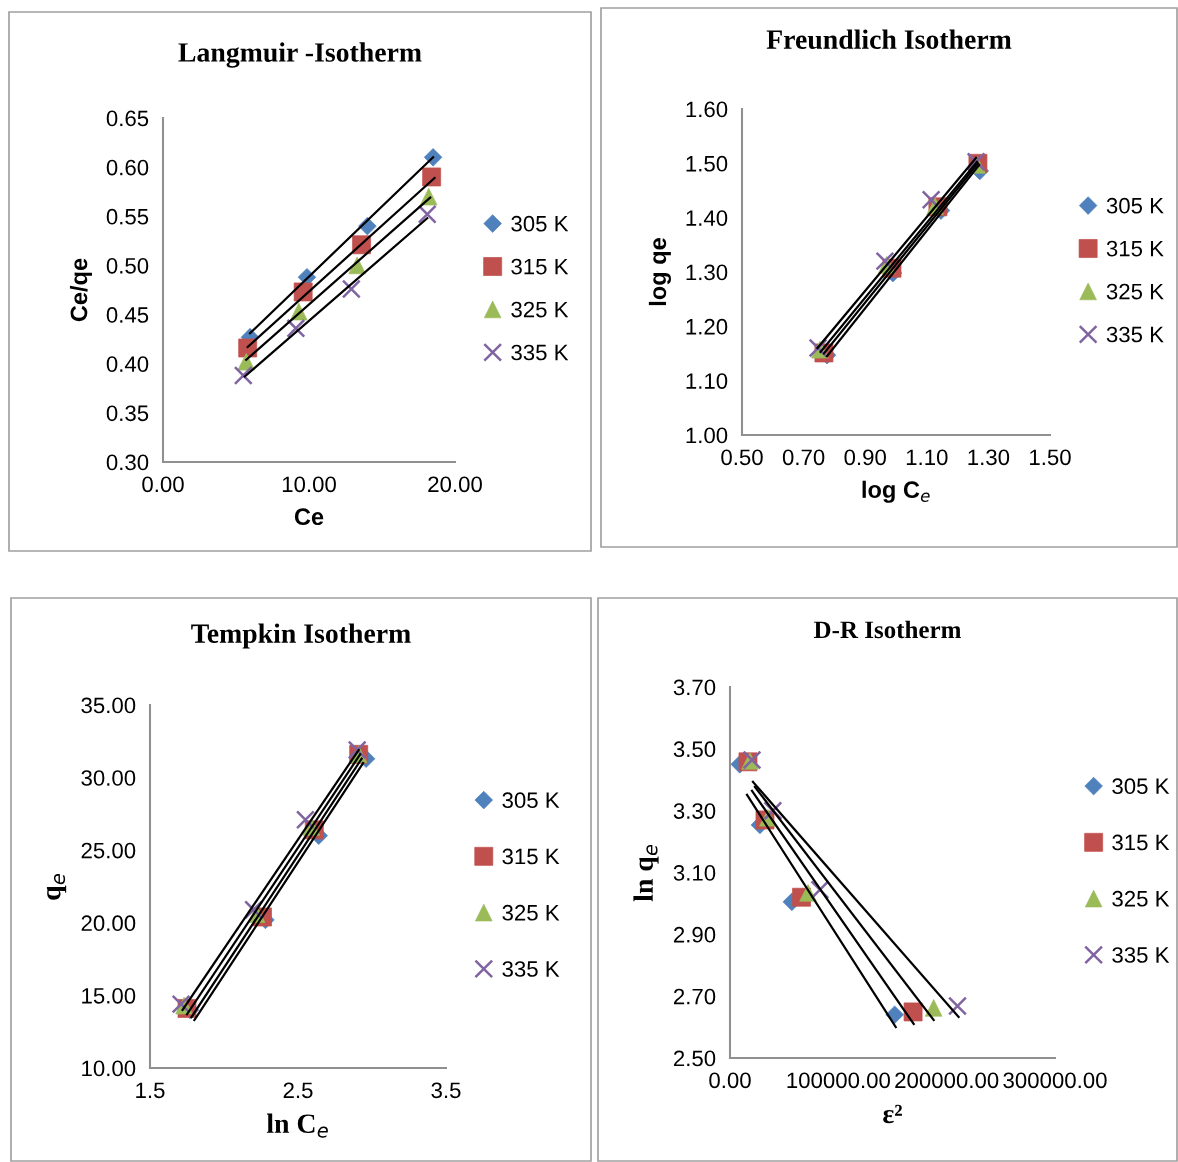  I want to click on y-tick-label: 3.70, so click(694, 687).